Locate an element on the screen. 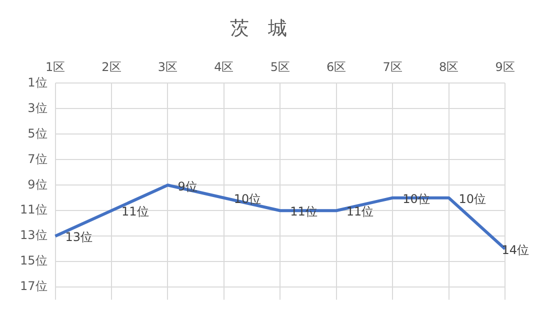  y-tick-label: 11位 is located at coordinates (34, 209).